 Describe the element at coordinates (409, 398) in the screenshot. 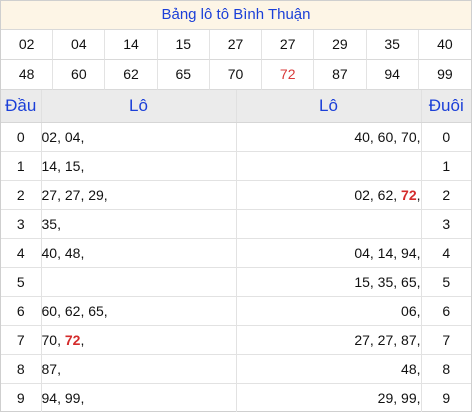

I see `loto-number: 99` at that location.